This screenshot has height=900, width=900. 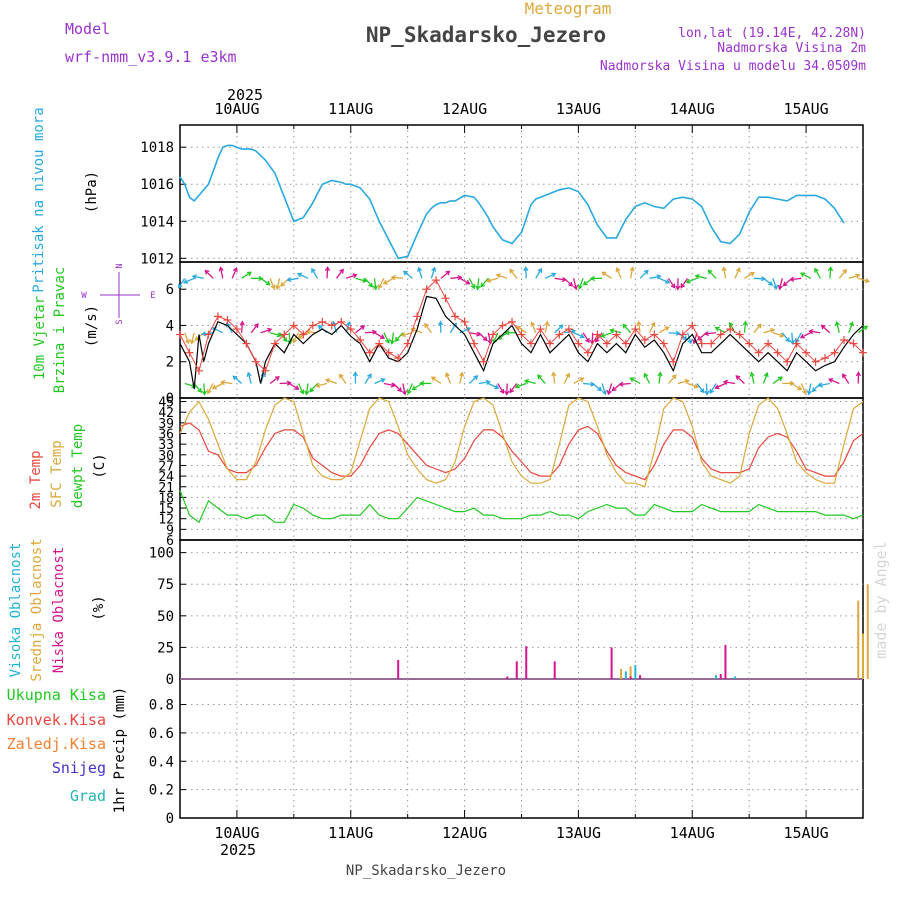 What do you see at coordinates (578, 109) in the screenshot?
I see `date-top-13AUG: 13AUG` at bounding box center [578, 109].